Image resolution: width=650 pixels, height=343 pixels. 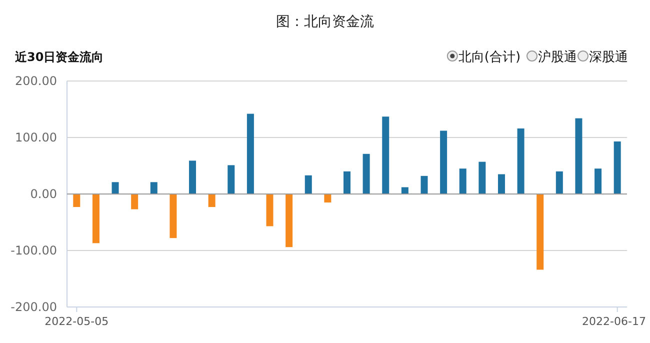 I want to click on text: 北向(合计), so click(x=489, y=57).